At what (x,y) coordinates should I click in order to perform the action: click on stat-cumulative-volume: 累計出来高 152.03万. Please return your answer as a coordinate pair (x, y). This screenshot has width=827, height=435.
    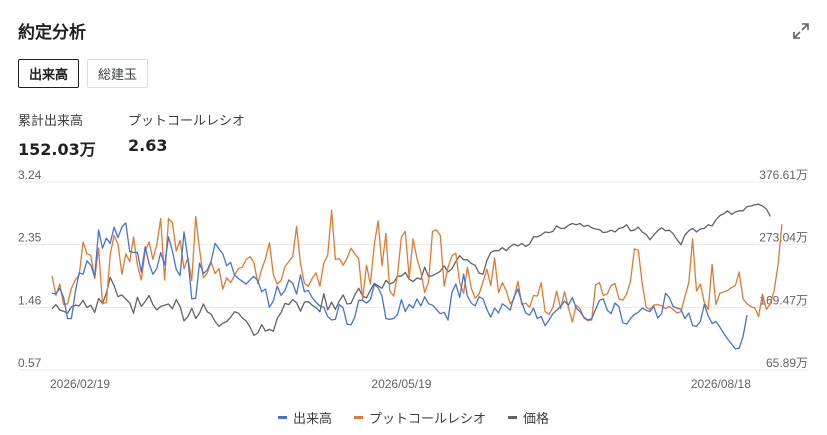
    Looking at the image, I should click on (57, 135).